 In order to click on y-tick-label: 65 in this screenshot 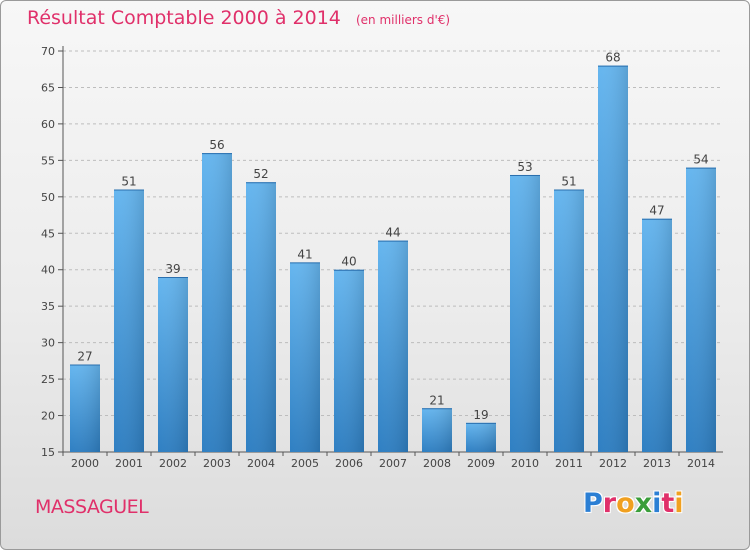, I will do `click(48, 87)`.